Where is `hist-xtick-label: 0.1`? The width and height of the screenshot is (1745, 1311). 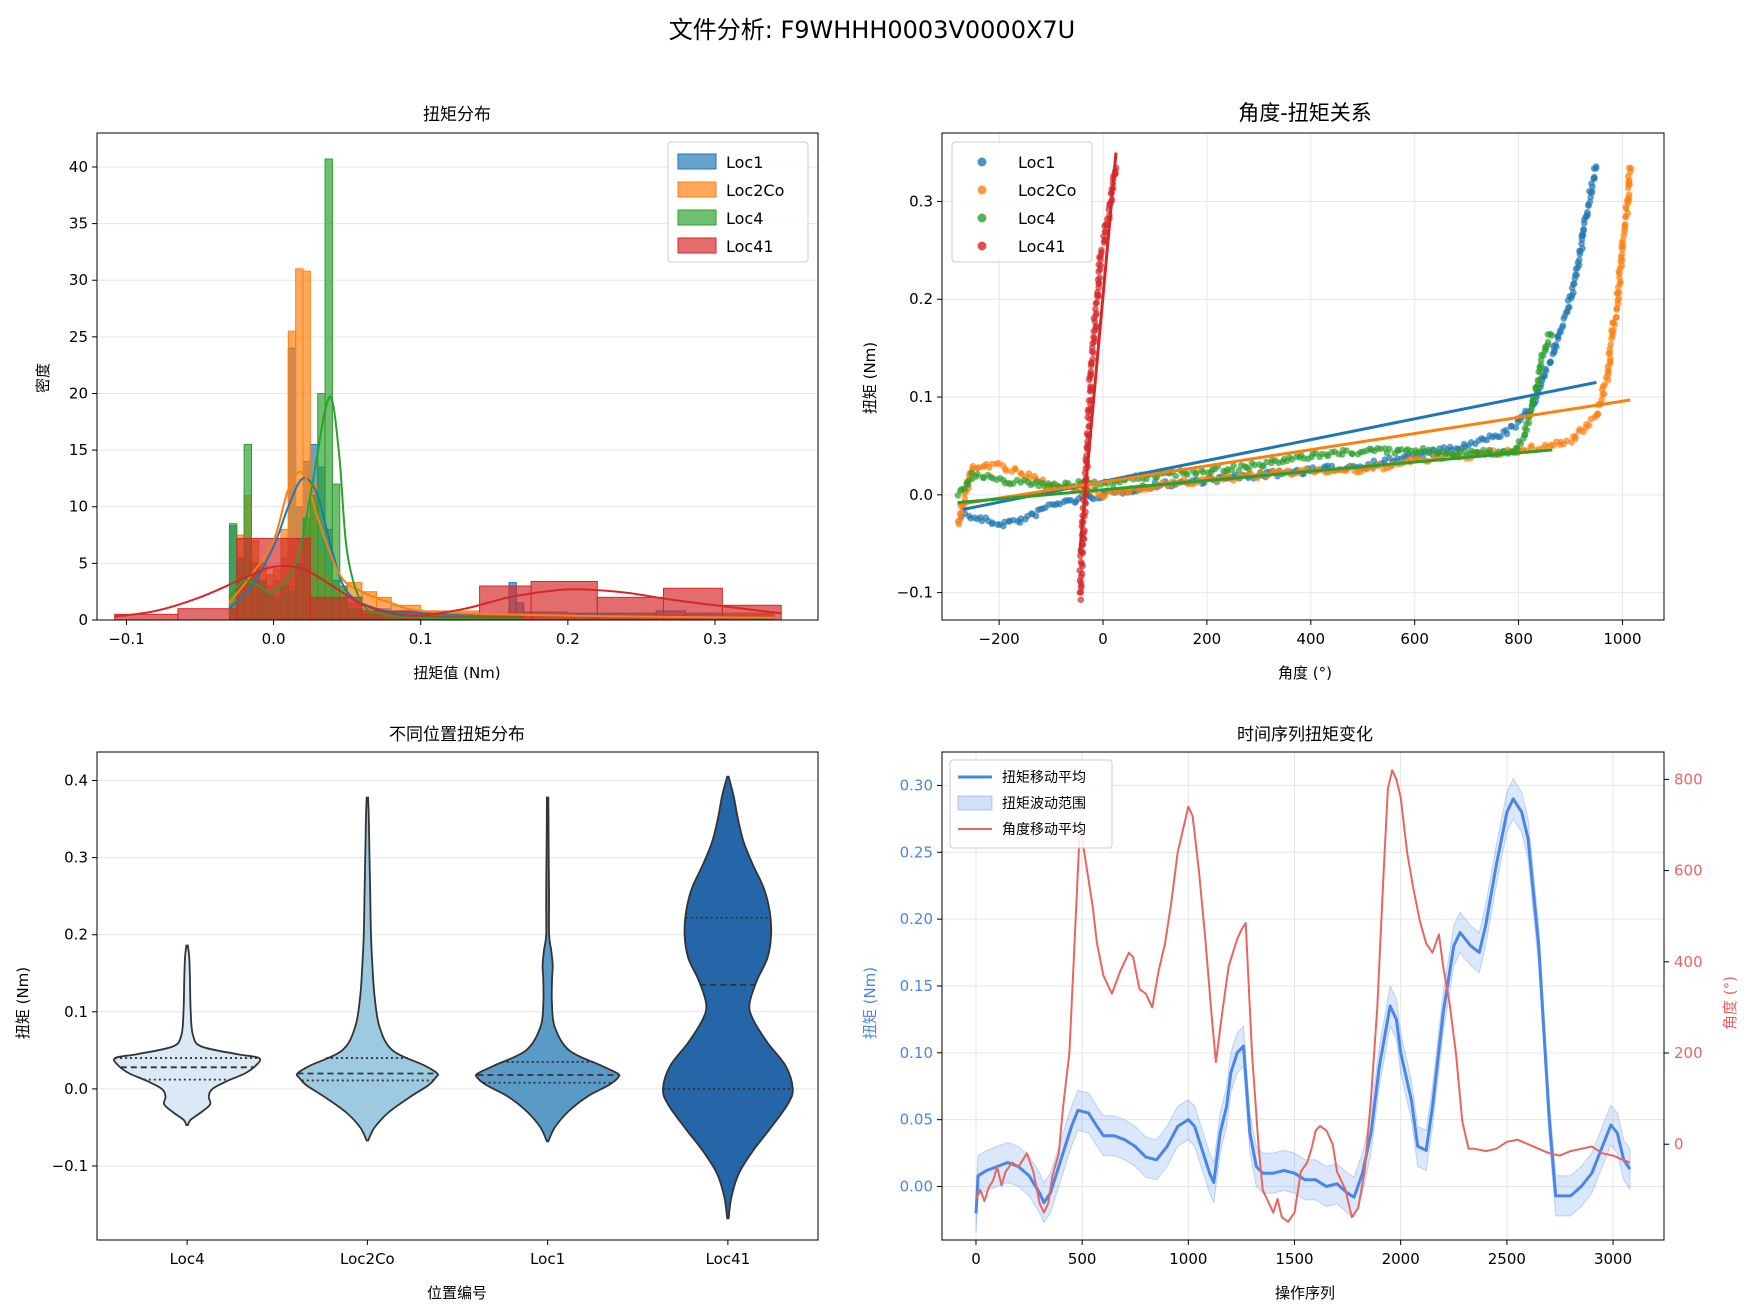 hist-xtick-label: 0.1 is located at coordinates (421, 639).